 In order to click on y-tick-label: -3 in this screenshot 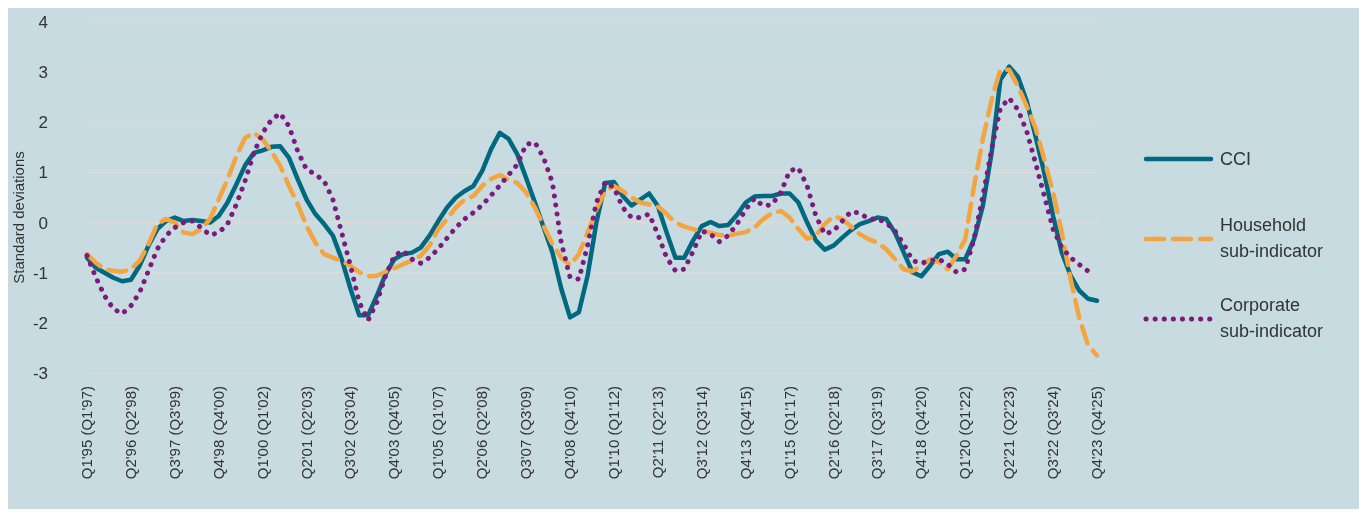, I will do `click(40, 373)`.